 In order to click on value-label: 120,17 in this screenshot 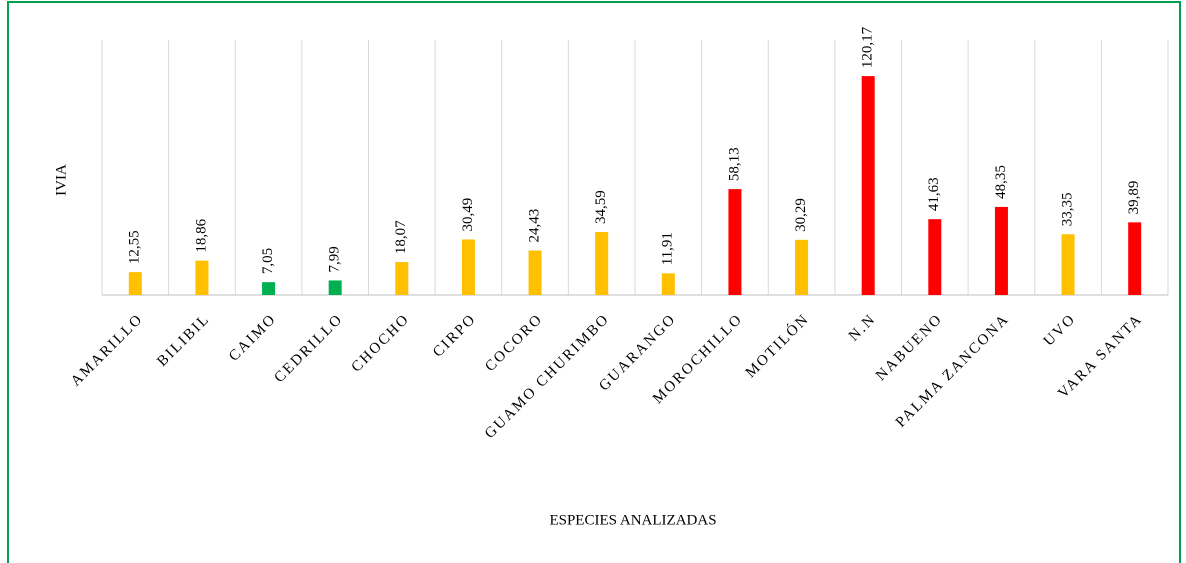, I will do `click(868, 47)`.